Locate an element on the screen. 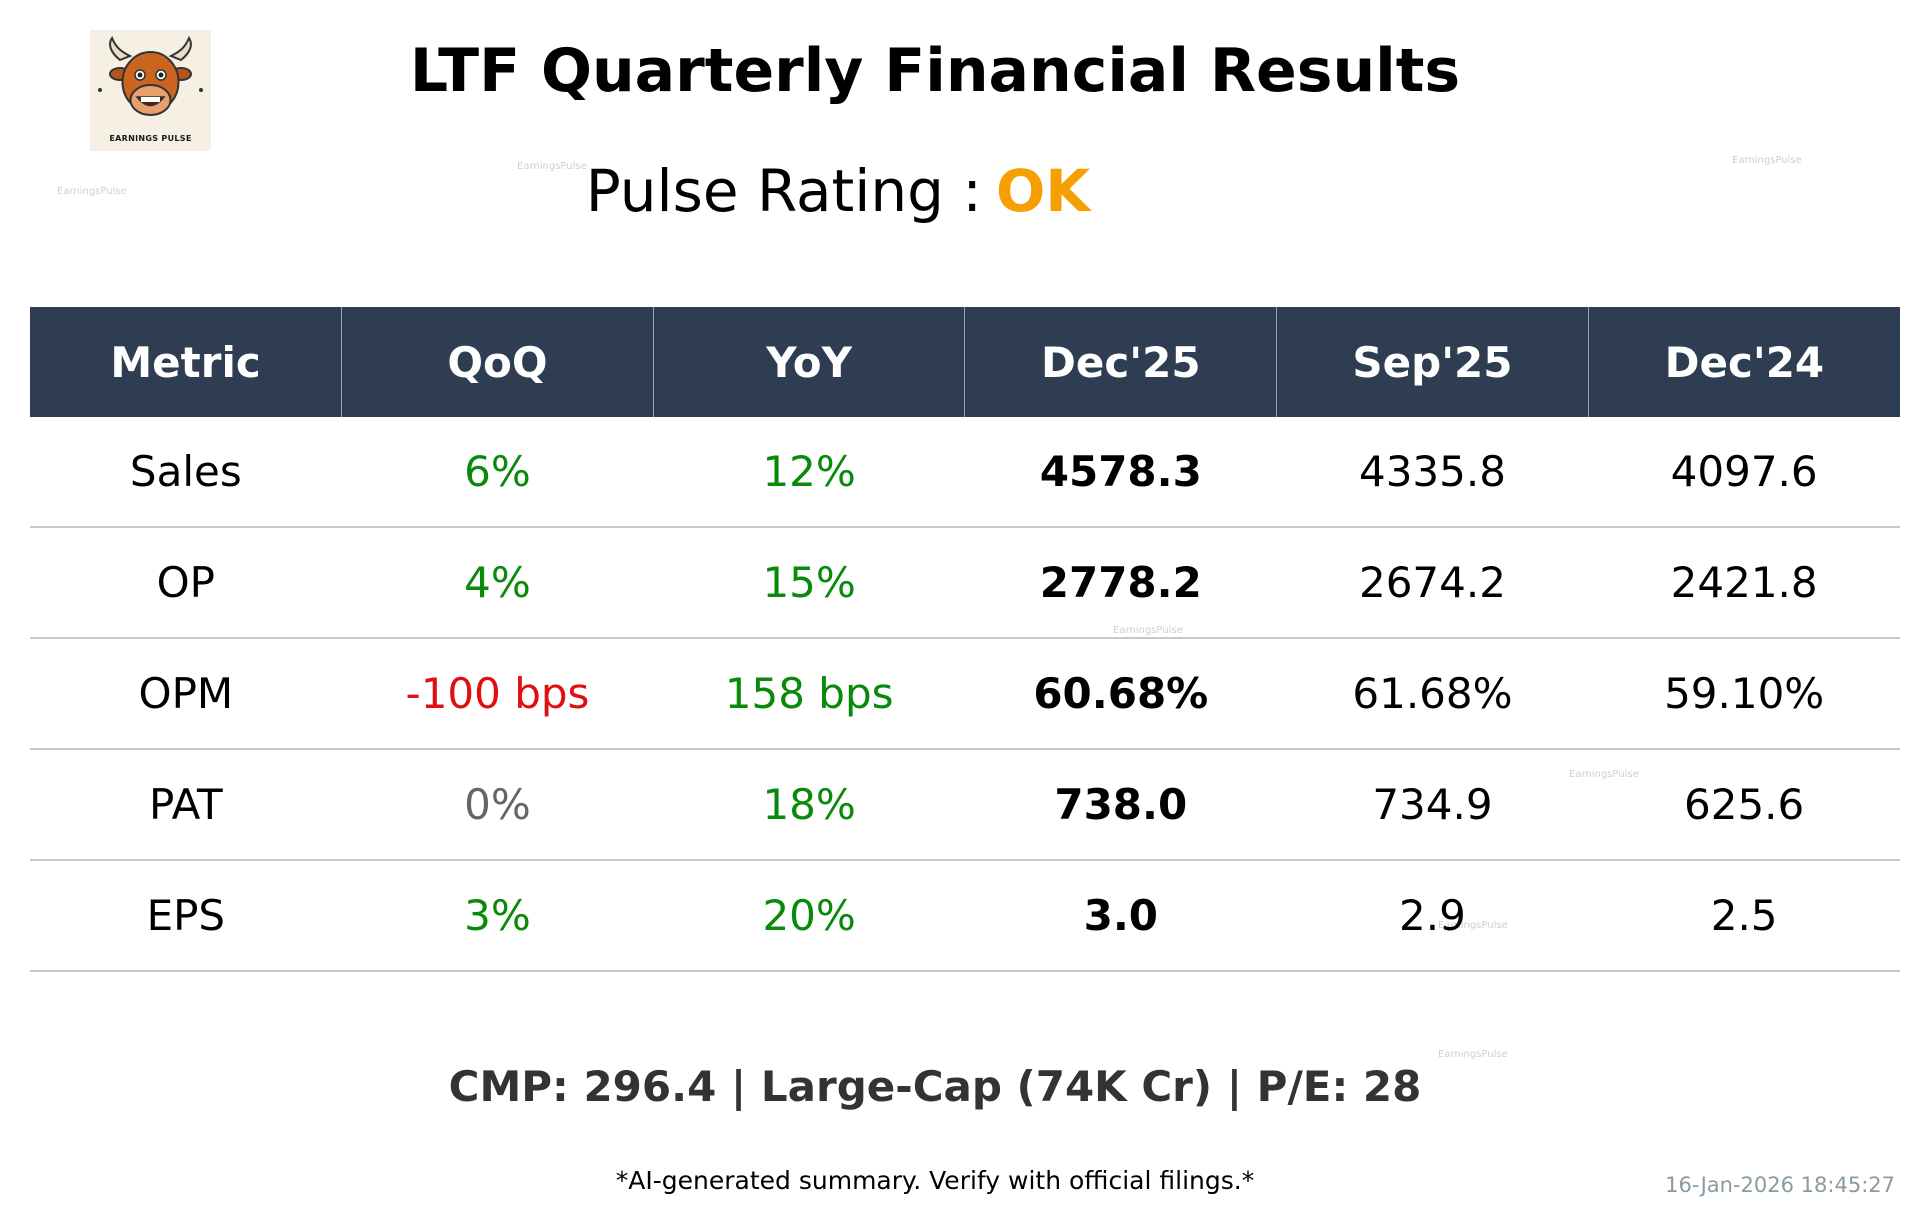 The image size is (1919, 1222). yoy-cell: 12% is located at coordinates (809, 472).